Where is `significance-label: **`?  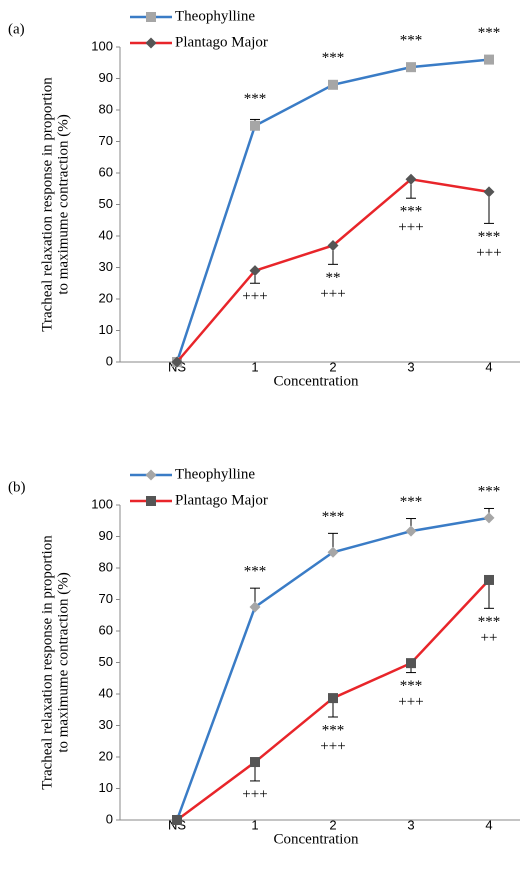
significance-label: ** is located at coordinates (333, 278).